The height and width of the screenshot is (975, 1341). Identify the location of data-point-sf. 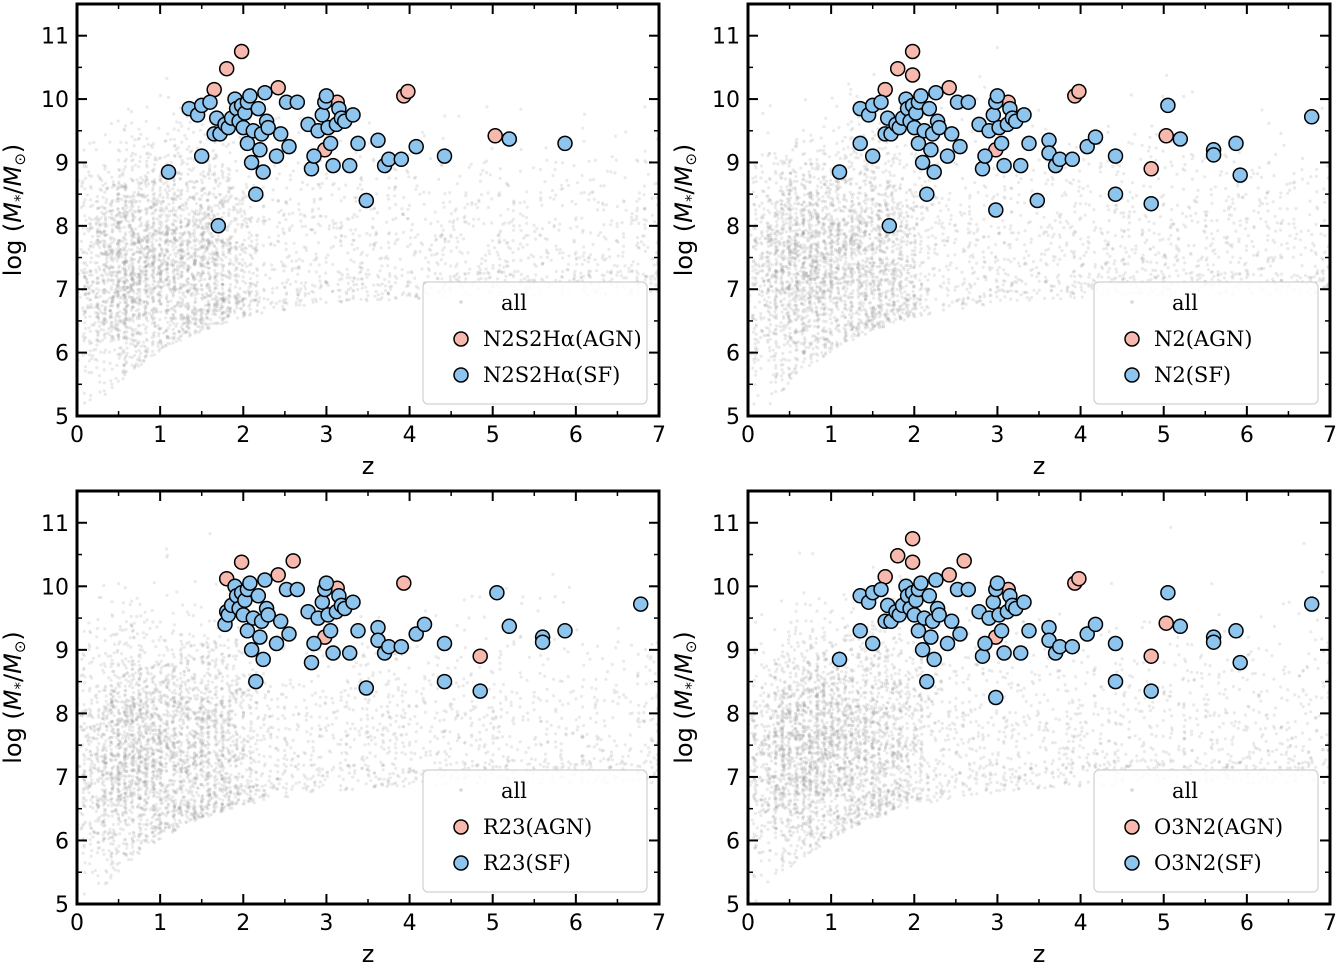
(268, 127).